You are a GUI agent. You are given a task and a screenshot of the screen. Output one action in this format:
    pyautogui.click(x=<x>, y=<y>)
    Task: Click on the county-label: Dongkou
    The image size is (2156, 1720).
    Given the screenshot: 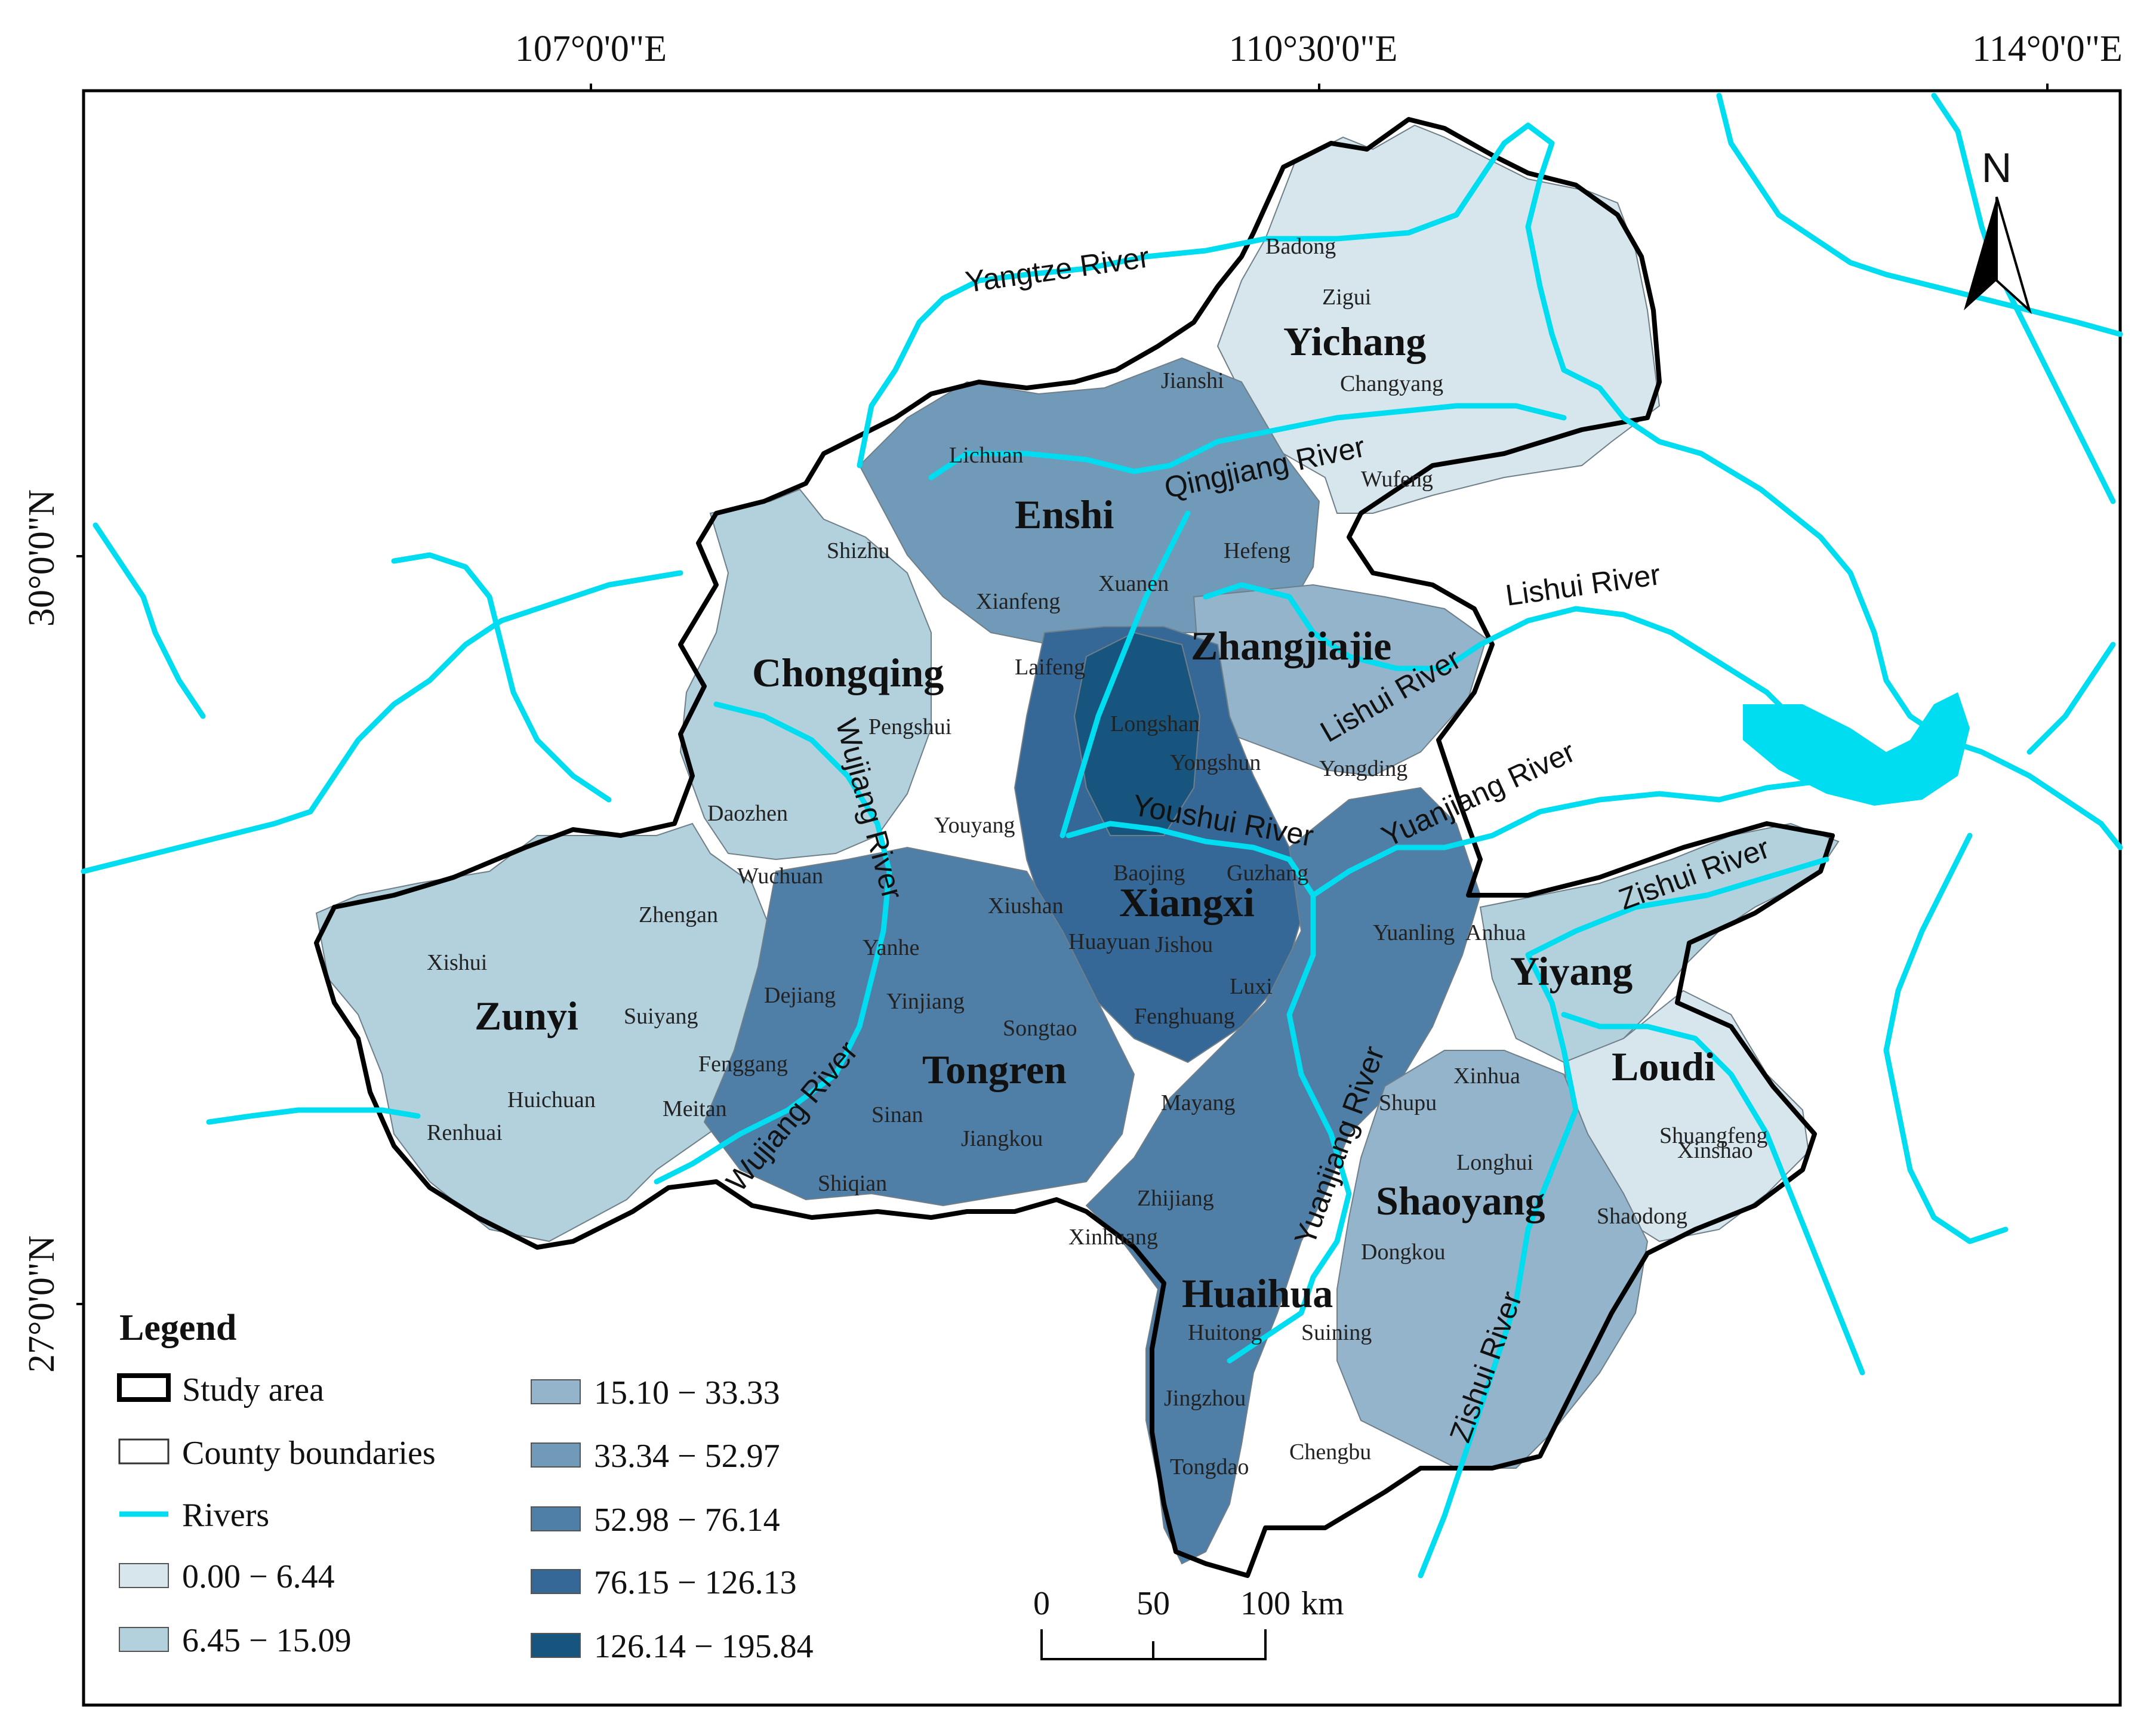 What is the action you would take?
    pyautogui.click(x=1403, y=1252)
    